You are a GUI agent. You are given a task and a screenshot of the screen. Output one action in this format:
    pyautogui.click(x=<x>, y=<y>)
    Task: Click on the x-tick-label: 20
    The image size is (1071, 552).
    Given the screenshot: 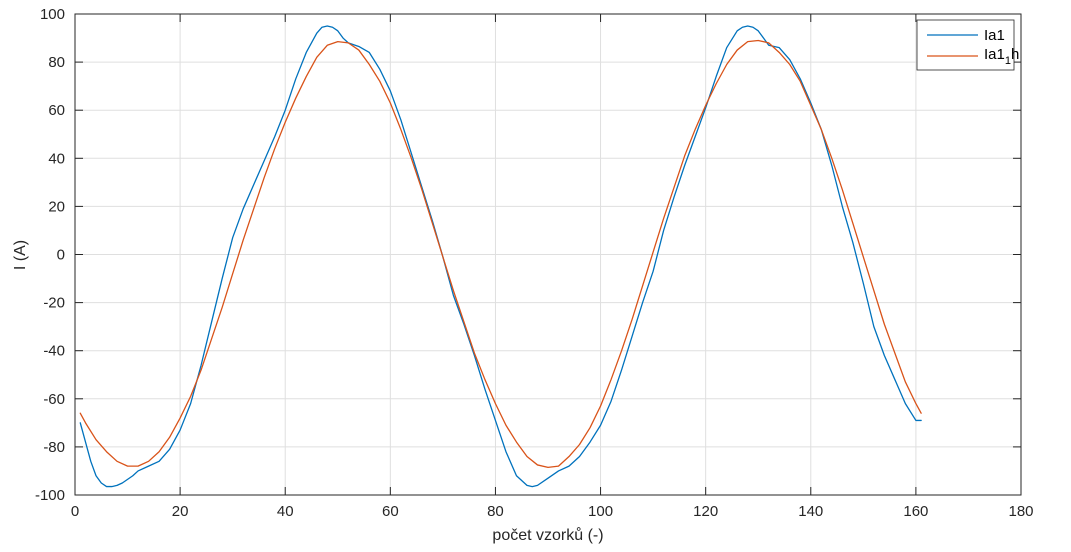 What is the action you would take?
    pyautogui.click(x=180, y=511)
    